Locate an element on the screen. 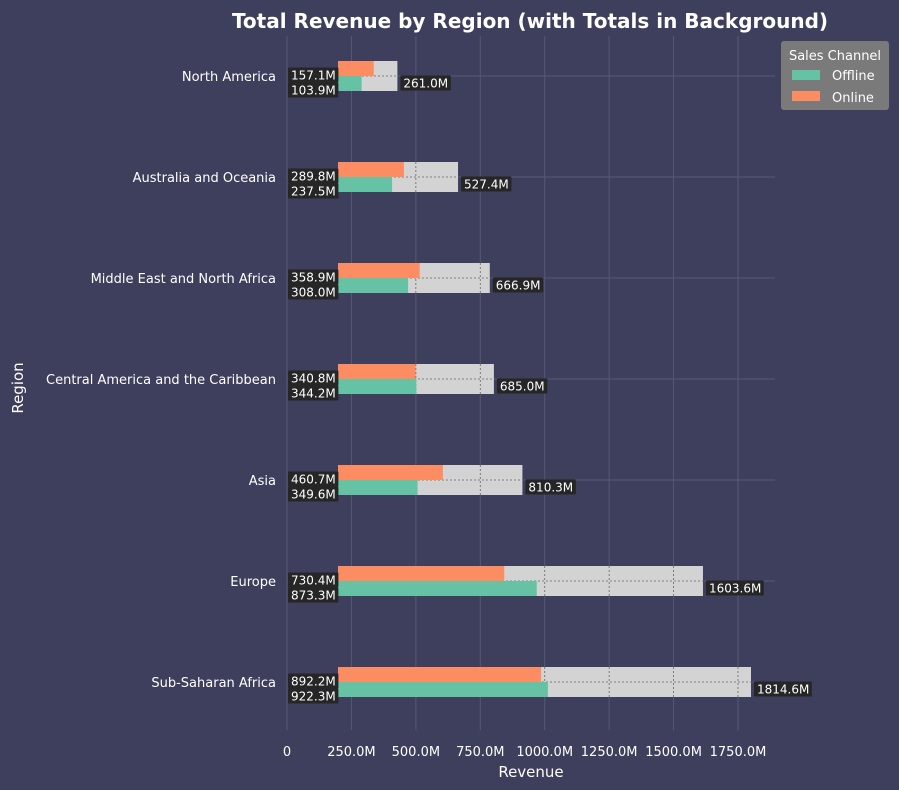 The width and height of the screenshot is (899, 790). label-online: 730.4M is located at coordinates (313, 581).